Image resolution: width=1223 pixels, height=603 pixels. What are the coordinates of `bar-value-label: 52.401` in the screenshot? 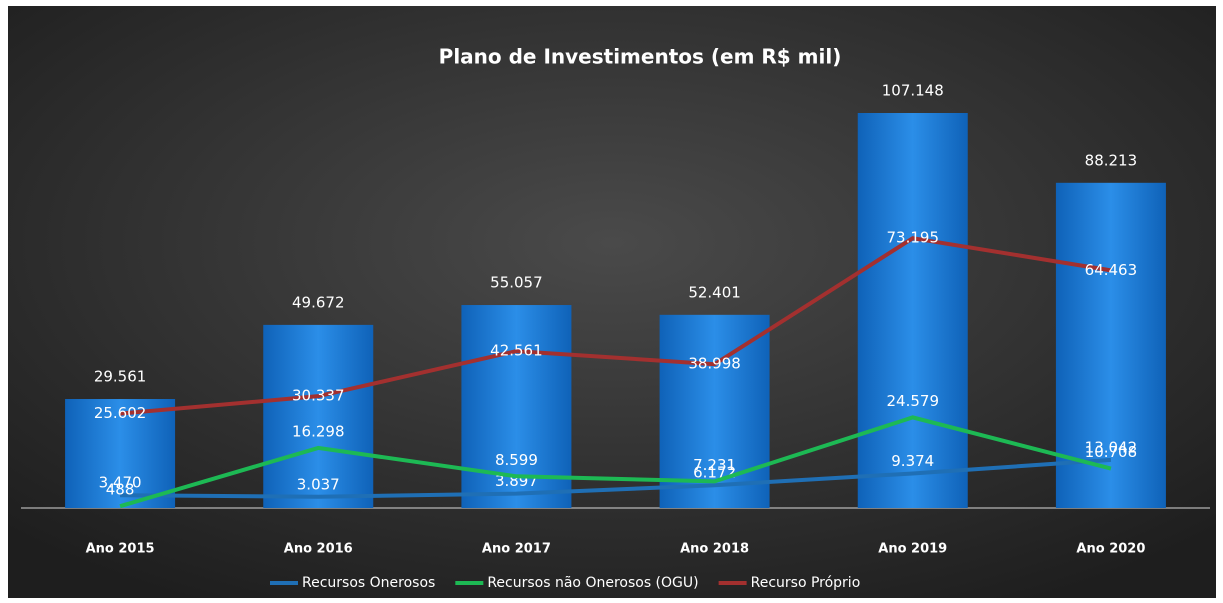 It's located at (714, 292).